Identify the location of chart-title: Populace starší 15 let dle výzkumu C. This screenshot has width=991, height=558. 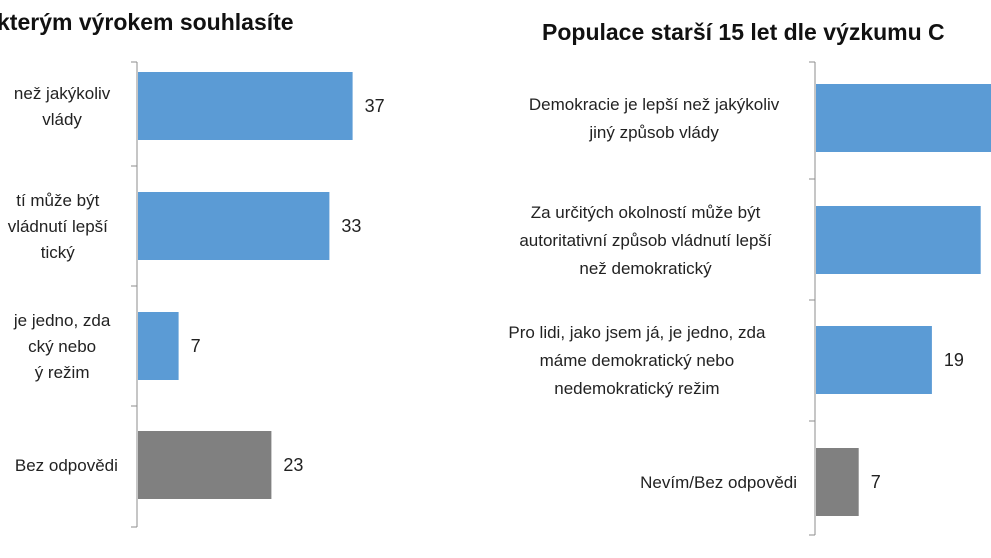
(743, 32).